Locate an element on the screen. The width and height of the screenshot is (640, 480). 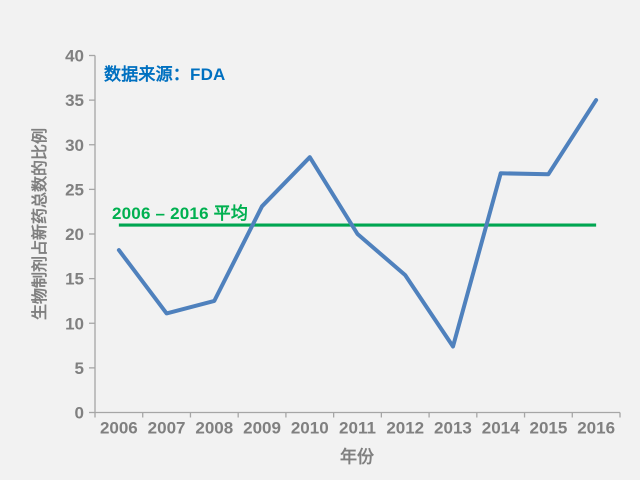
y-tick-label: 30 is located at coordinates (74, 145).